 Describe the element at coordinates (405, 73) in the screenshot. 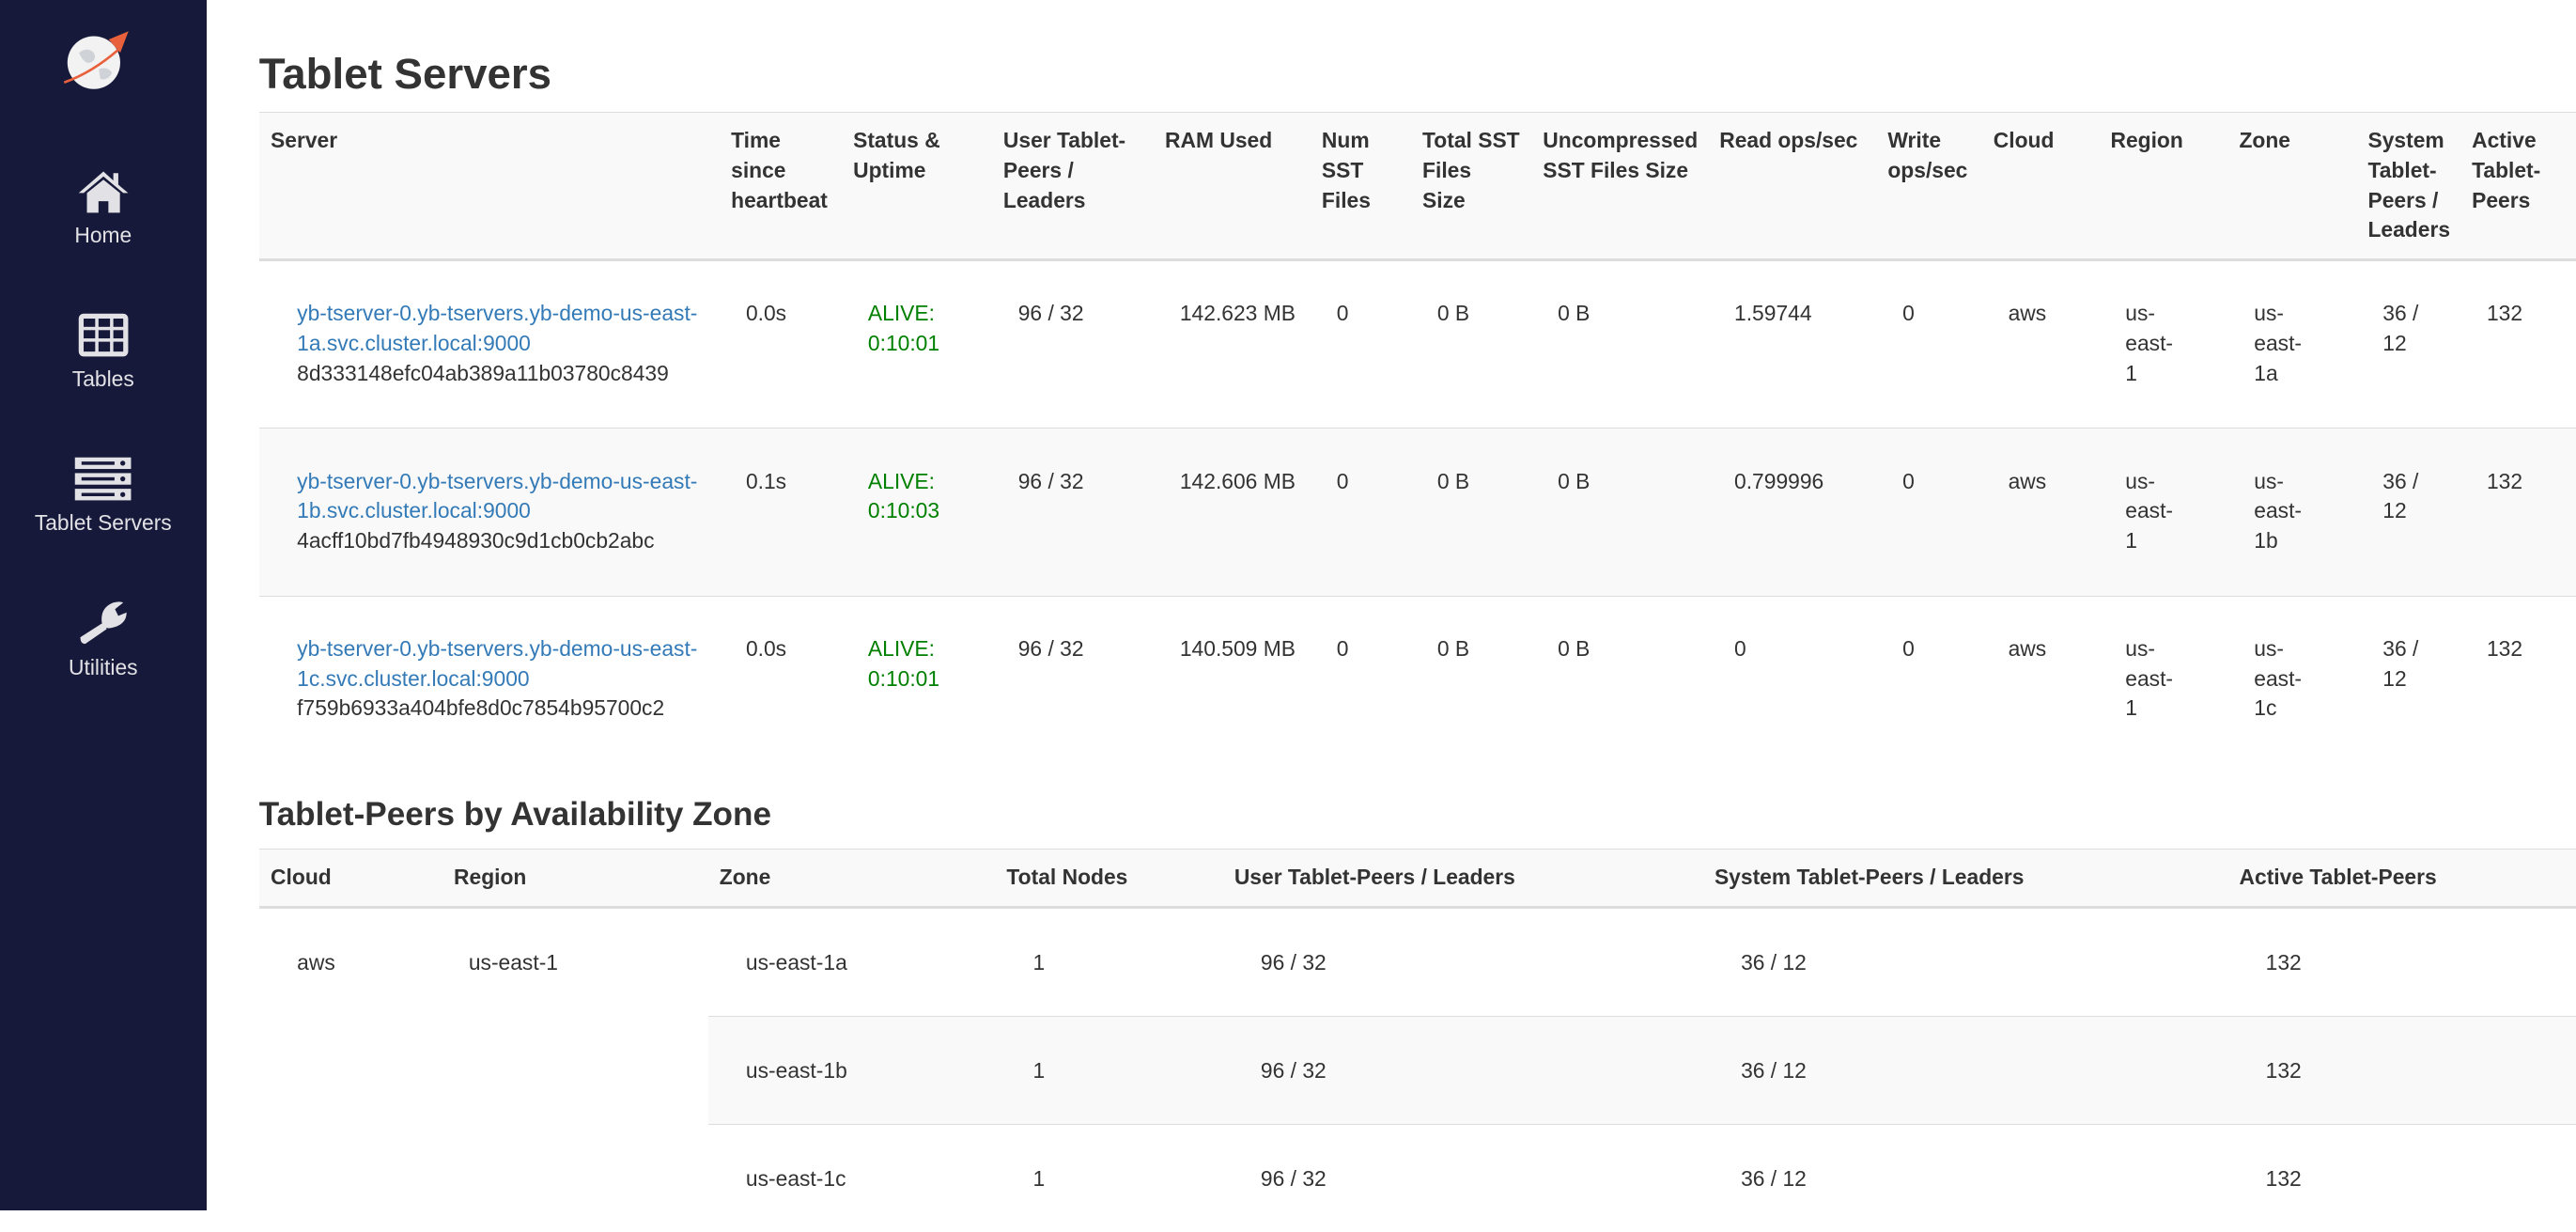

I see `page-title: Tablet Servers` at that location.